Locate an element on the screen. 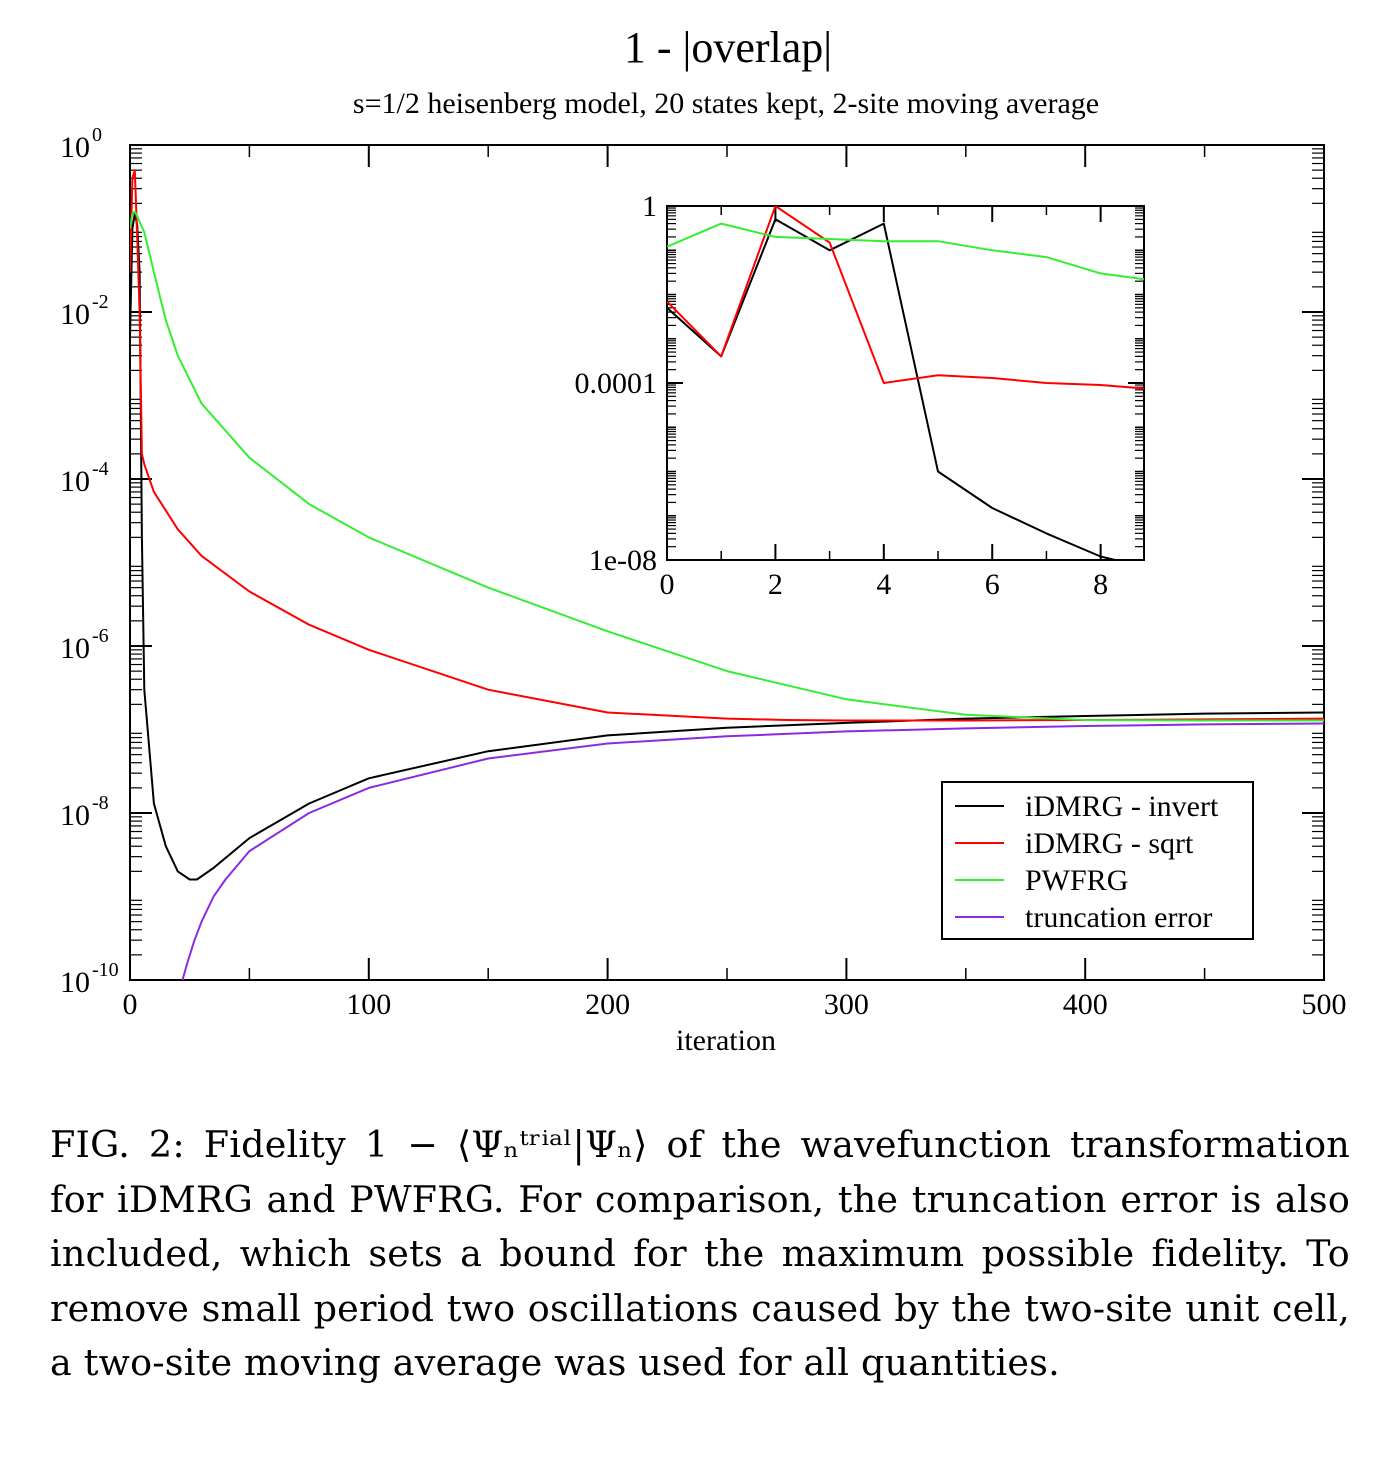 This screenshot has width=1390, height=1482. inset-x-tick-label: 2 is located at coordinates (775, 584).